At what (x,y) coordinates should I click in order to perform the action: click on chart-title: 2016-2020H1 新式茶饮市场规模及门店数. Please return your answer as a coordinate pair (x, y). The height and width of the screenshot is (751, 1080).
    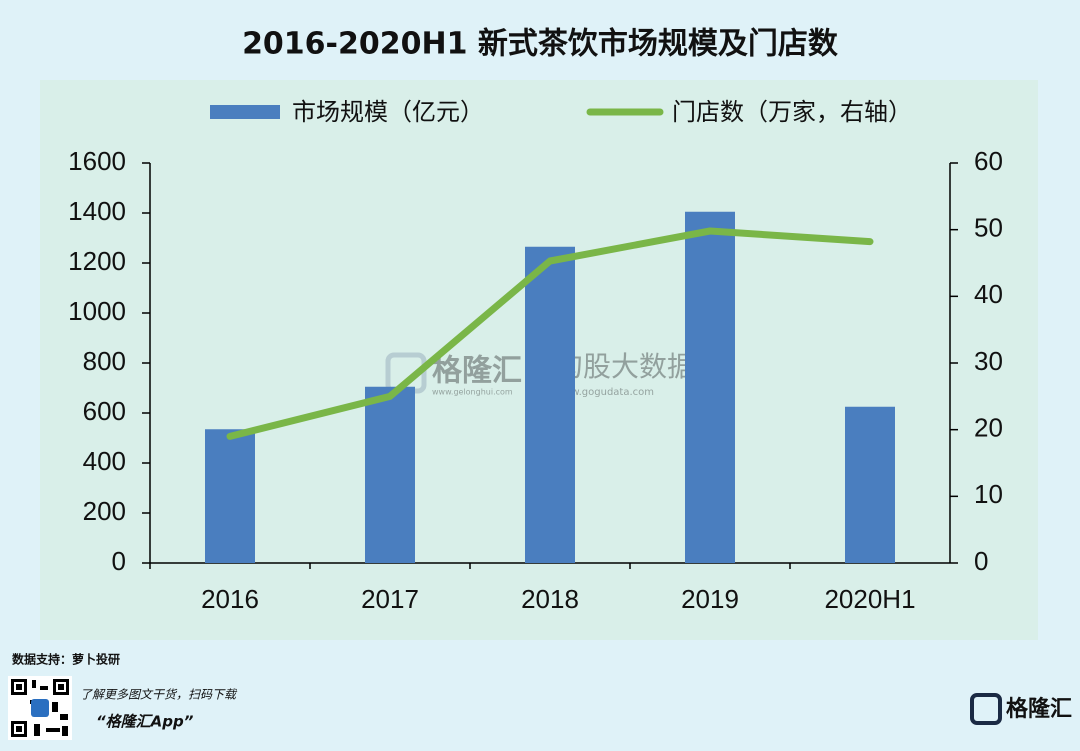
    Looking at the image, I should click on (540, 44).